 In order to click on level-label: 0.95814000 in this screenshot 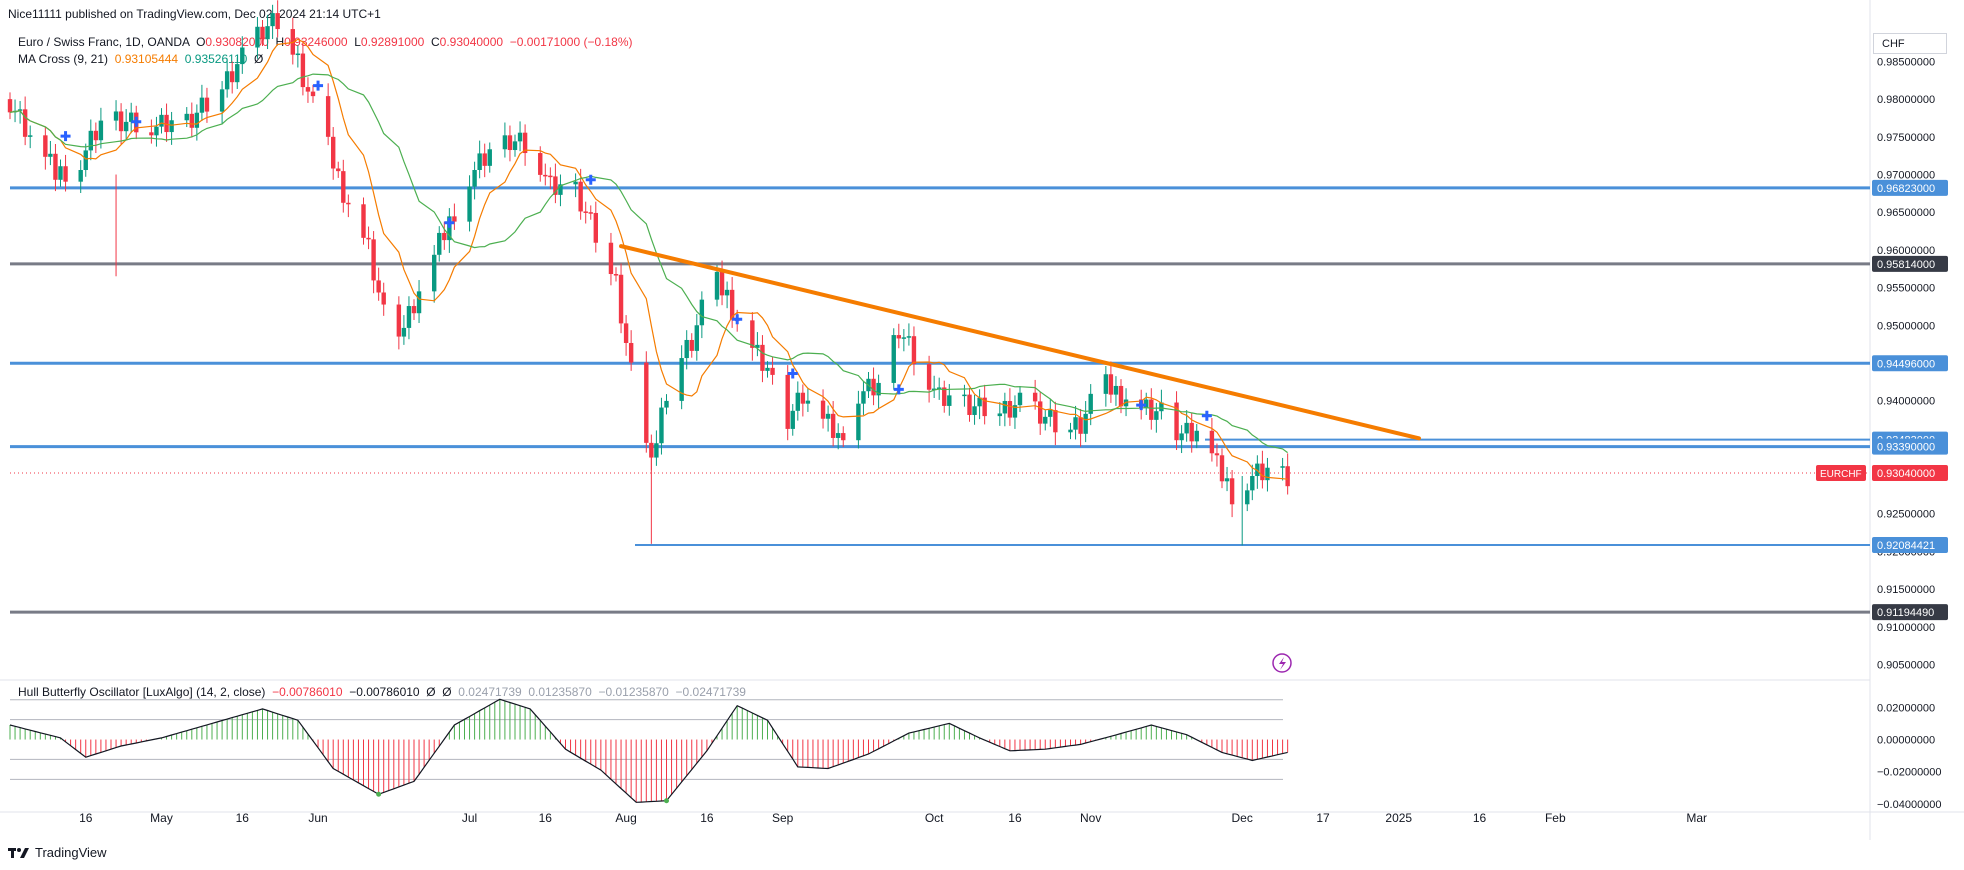, I will do `click(1906, 265)`.